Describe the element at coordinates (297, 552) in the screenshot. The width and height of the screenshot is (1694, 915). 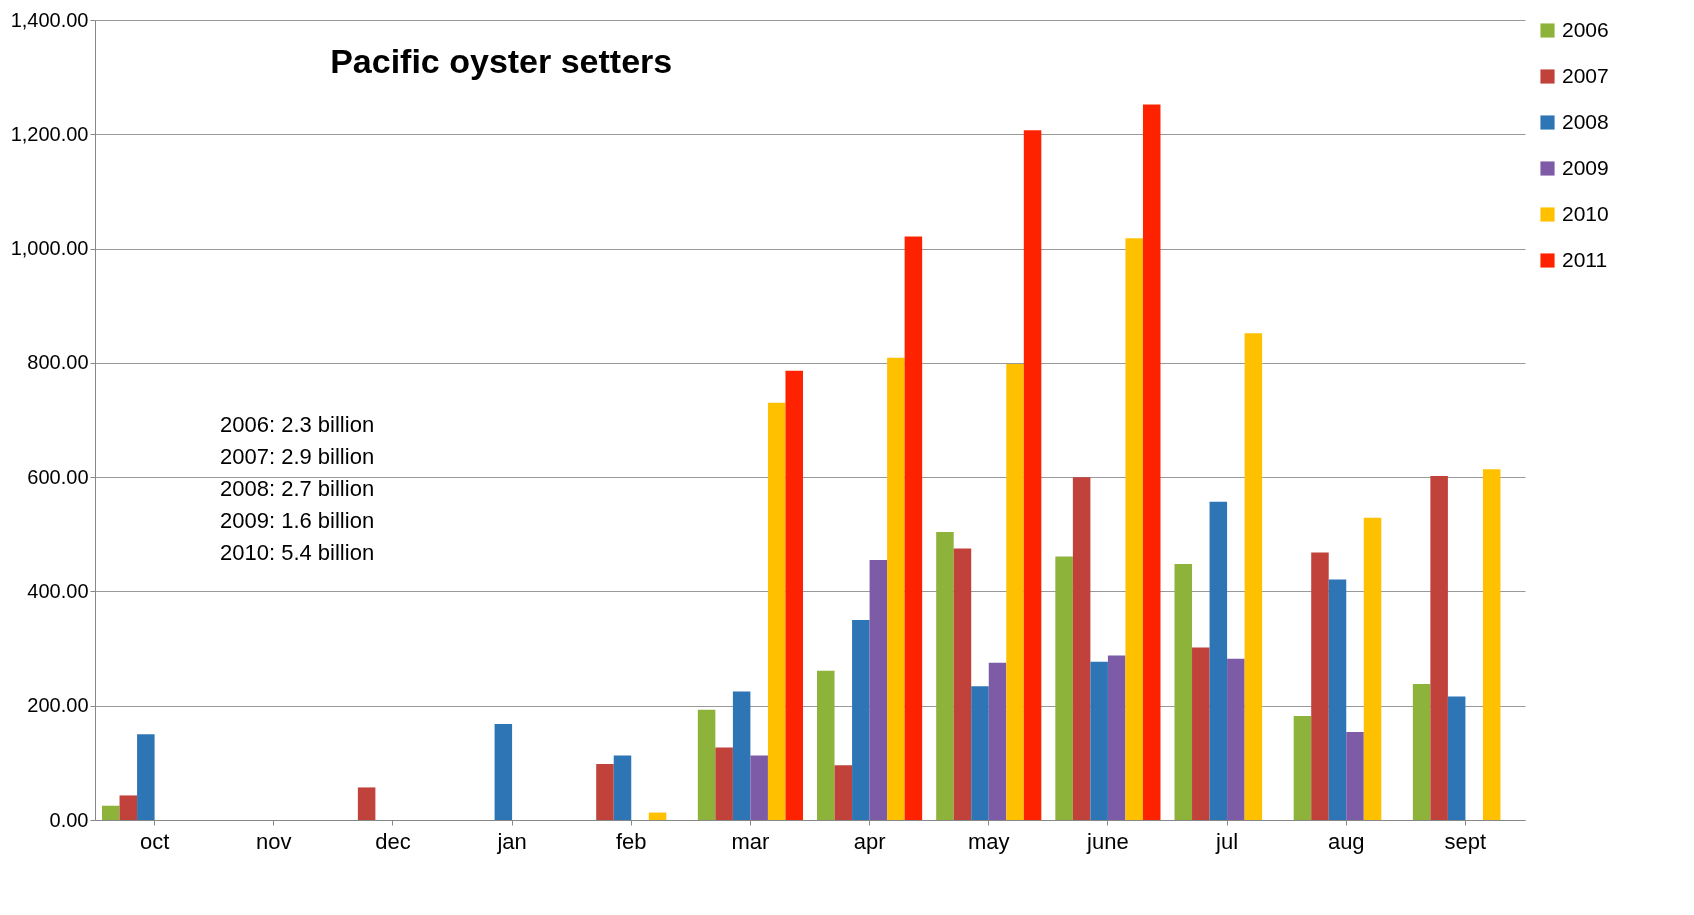
I see `annotation: 2010: 5.4 billion` at that location.